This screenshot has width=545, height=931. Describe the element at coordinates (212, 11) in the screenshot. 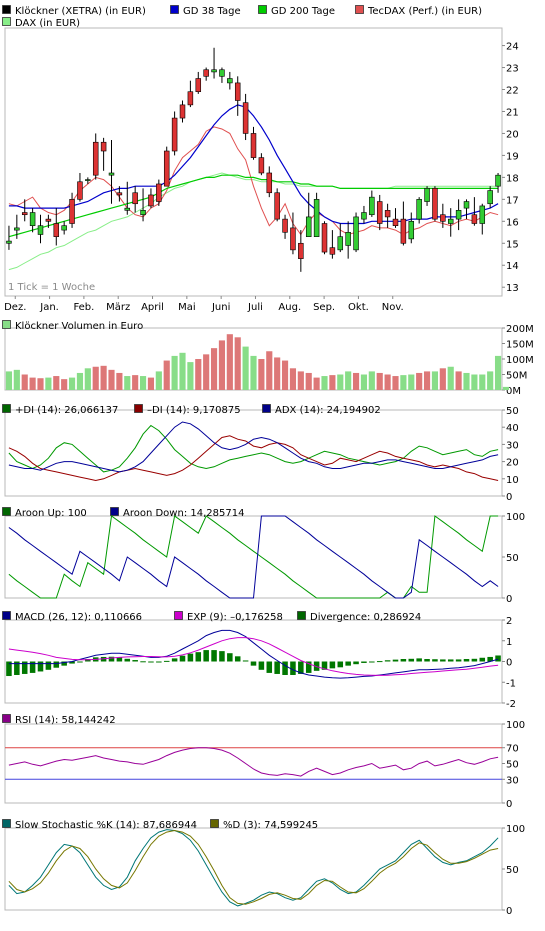

I see `legend-label: GD 38 Tage` at that location.